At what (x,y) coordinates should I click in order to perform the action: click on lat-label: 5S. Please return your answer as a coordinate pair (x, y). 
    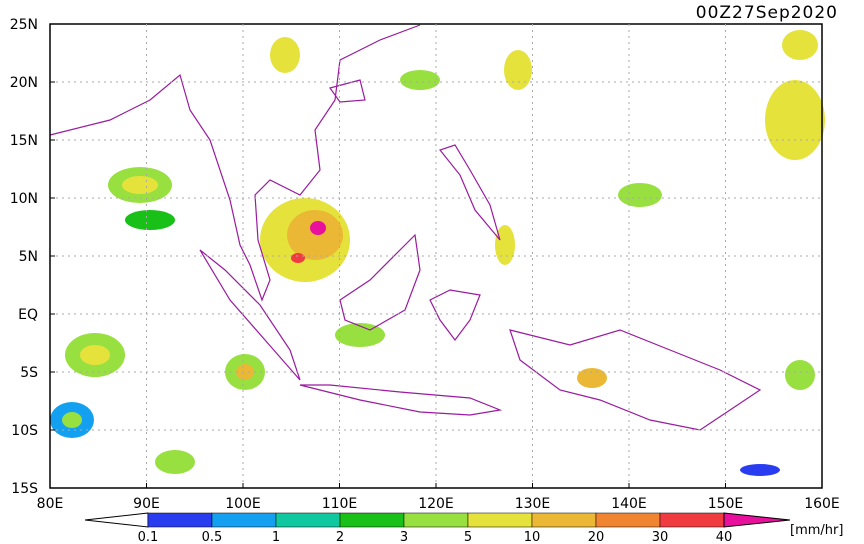
    Looking at the image, I should click on (29, 373).